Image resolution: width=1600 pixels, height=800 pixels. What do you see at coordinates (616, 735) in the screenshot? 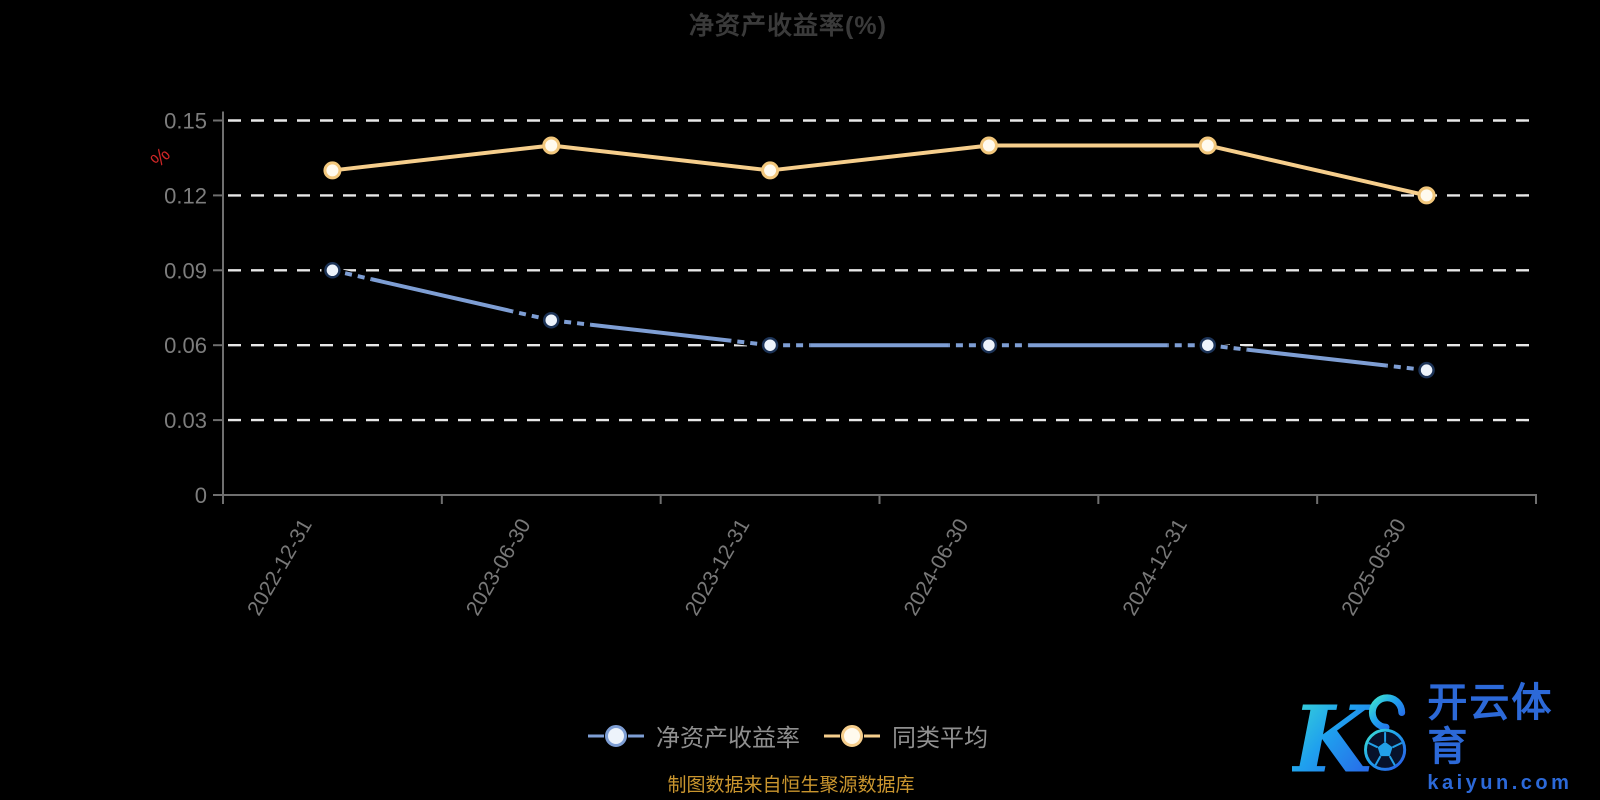
I see `legend-marker-roe-icon` at bounding box center [616, 735].